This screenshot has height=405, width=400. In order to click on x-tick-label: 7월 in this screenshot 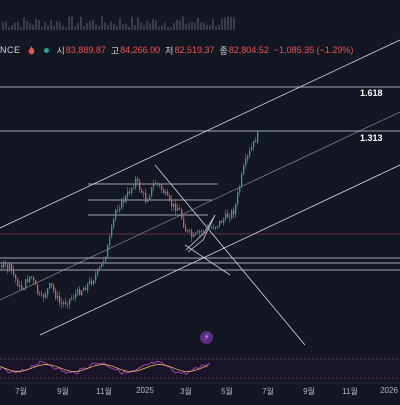, I will do `click(21, 391)`.